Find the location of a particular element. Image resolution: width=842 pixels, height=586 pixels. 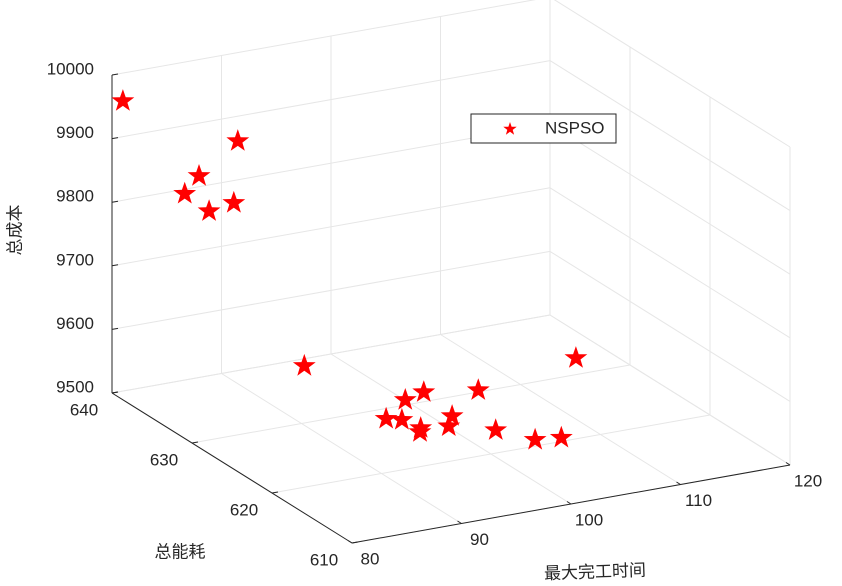

z-tick-label: 9600 is located at coordinates (75, 323).